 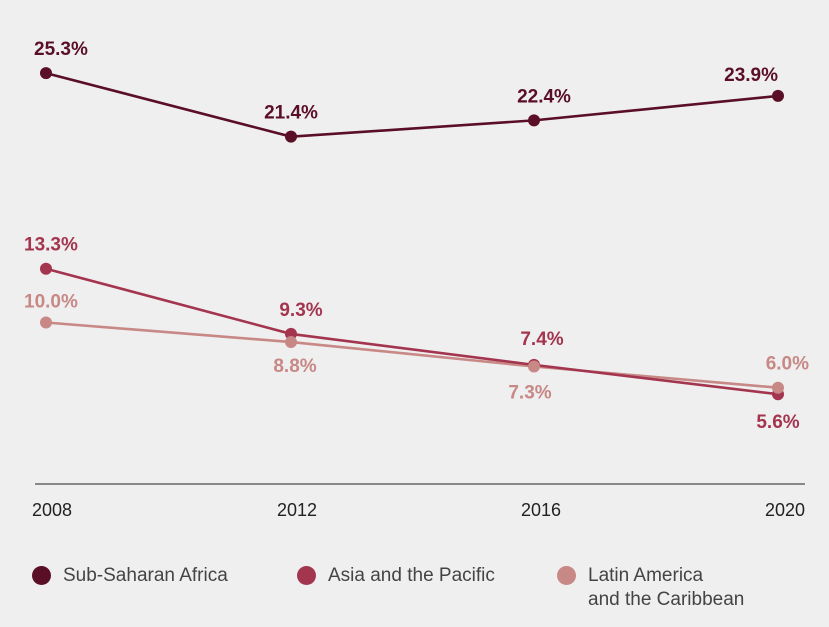 I want to click on legend-item-asia-pacific: Asia and the Pacific, so click(x=396, y=576).